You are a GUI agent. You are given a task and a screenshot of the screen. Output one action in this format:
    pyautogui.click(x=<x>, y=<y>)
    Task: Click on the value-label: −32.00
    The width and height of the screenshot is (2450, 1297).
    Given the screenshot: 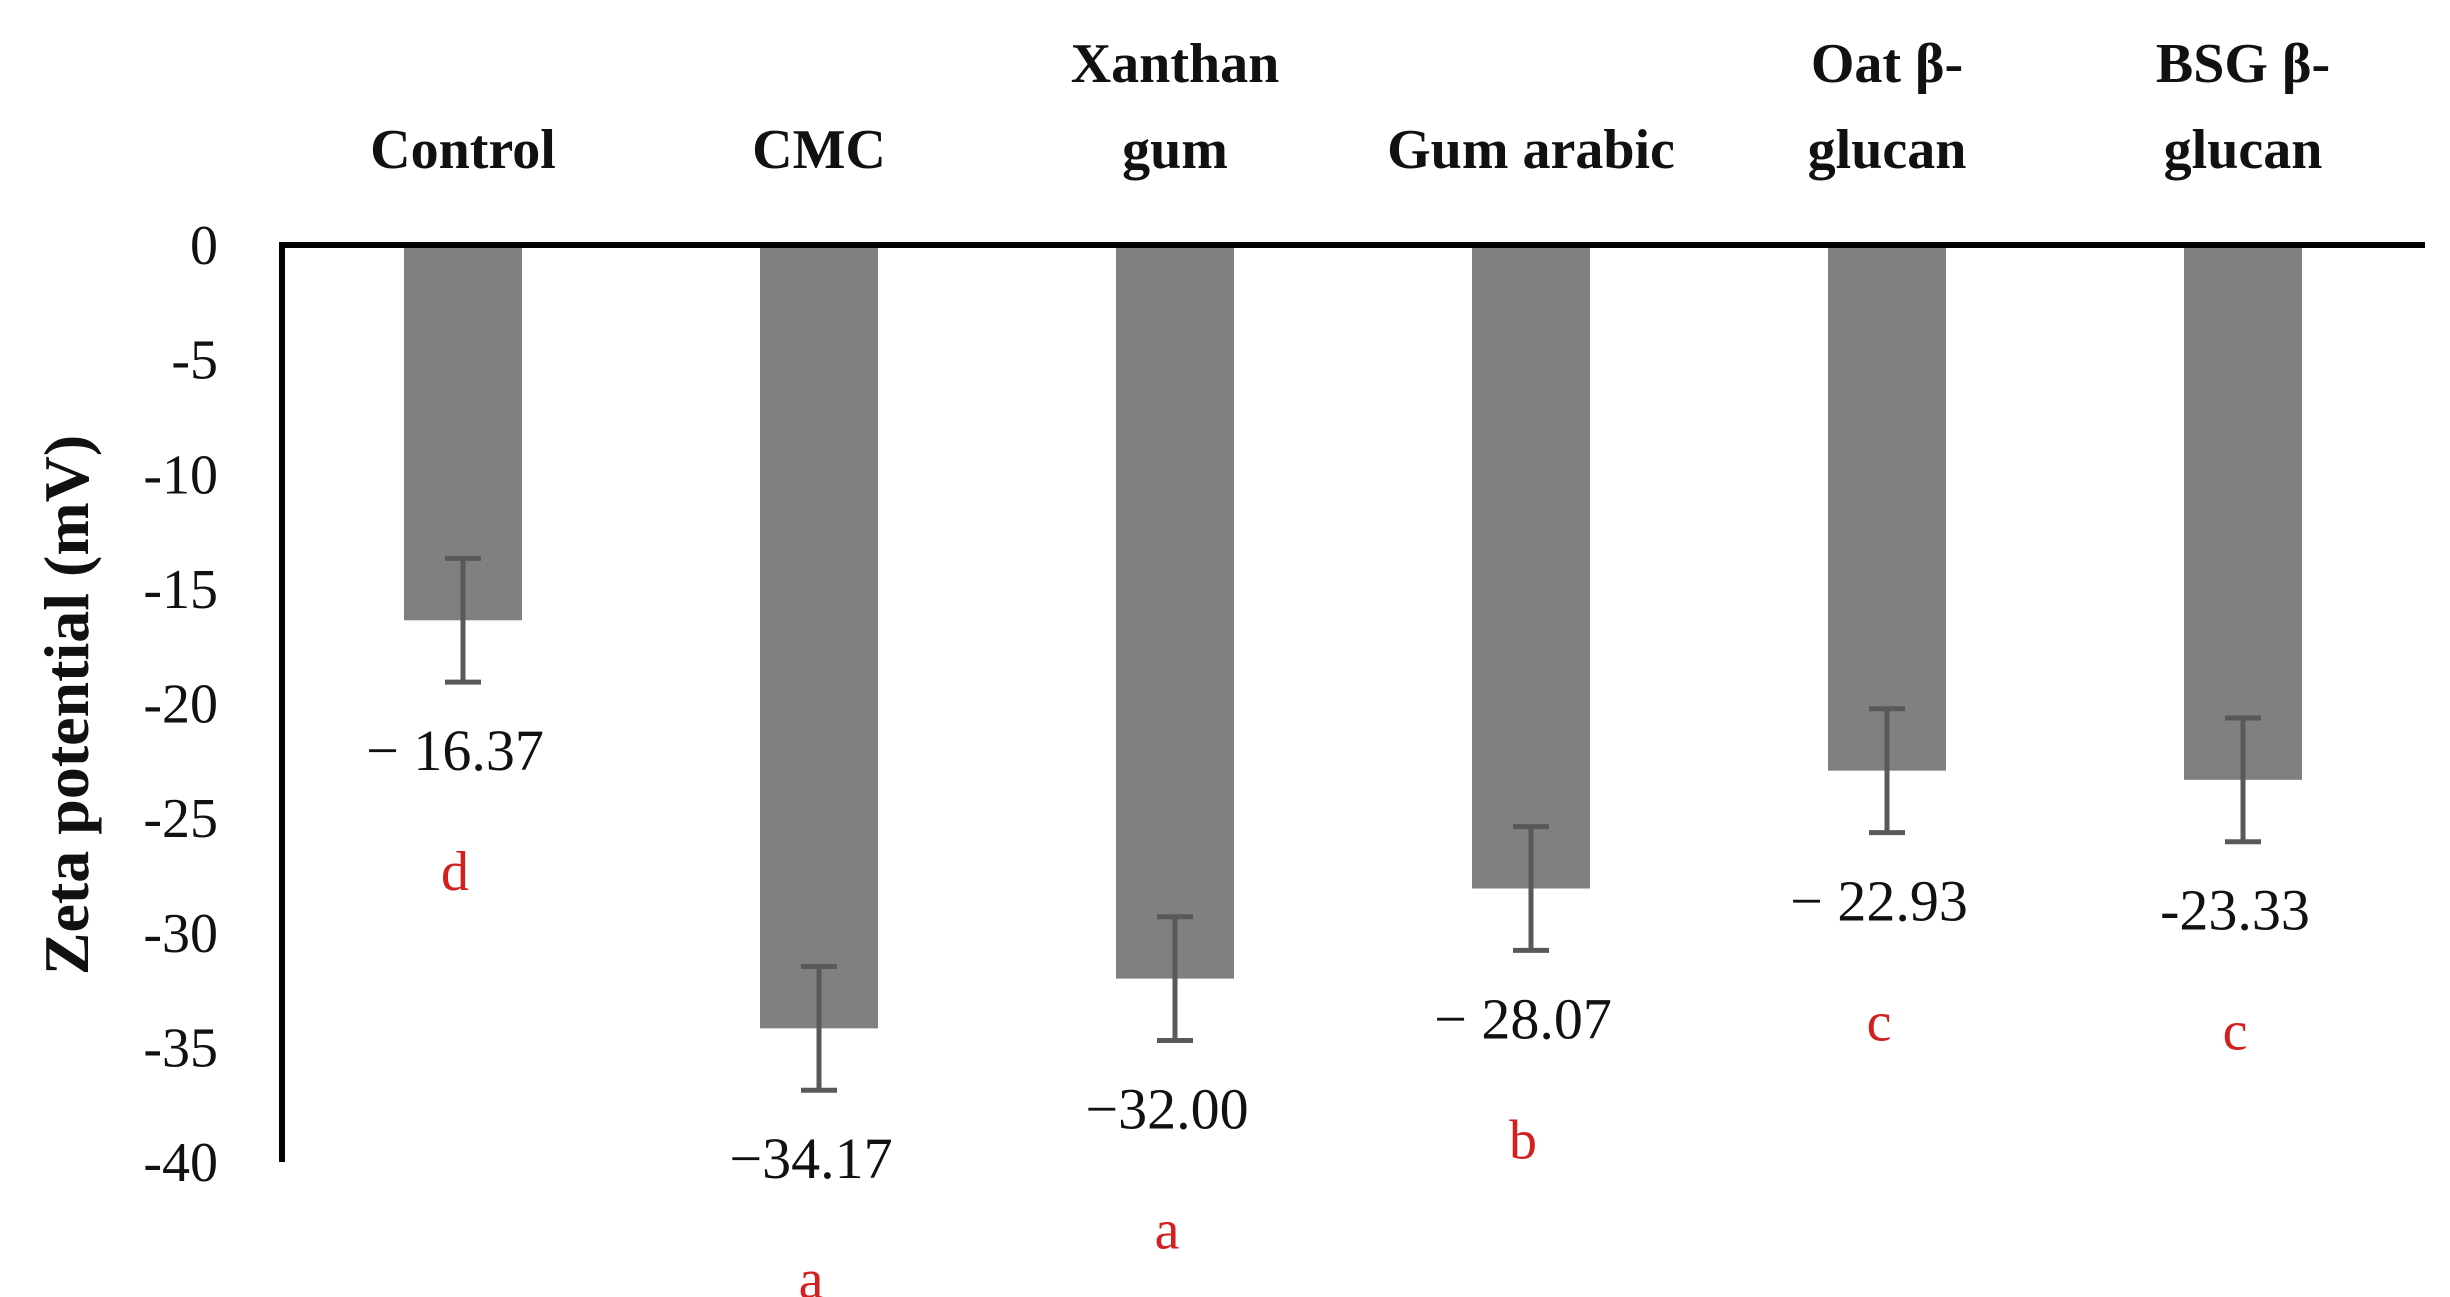 What is the action you would take?
    pyautogui.click(x=1166, y=1108)
    